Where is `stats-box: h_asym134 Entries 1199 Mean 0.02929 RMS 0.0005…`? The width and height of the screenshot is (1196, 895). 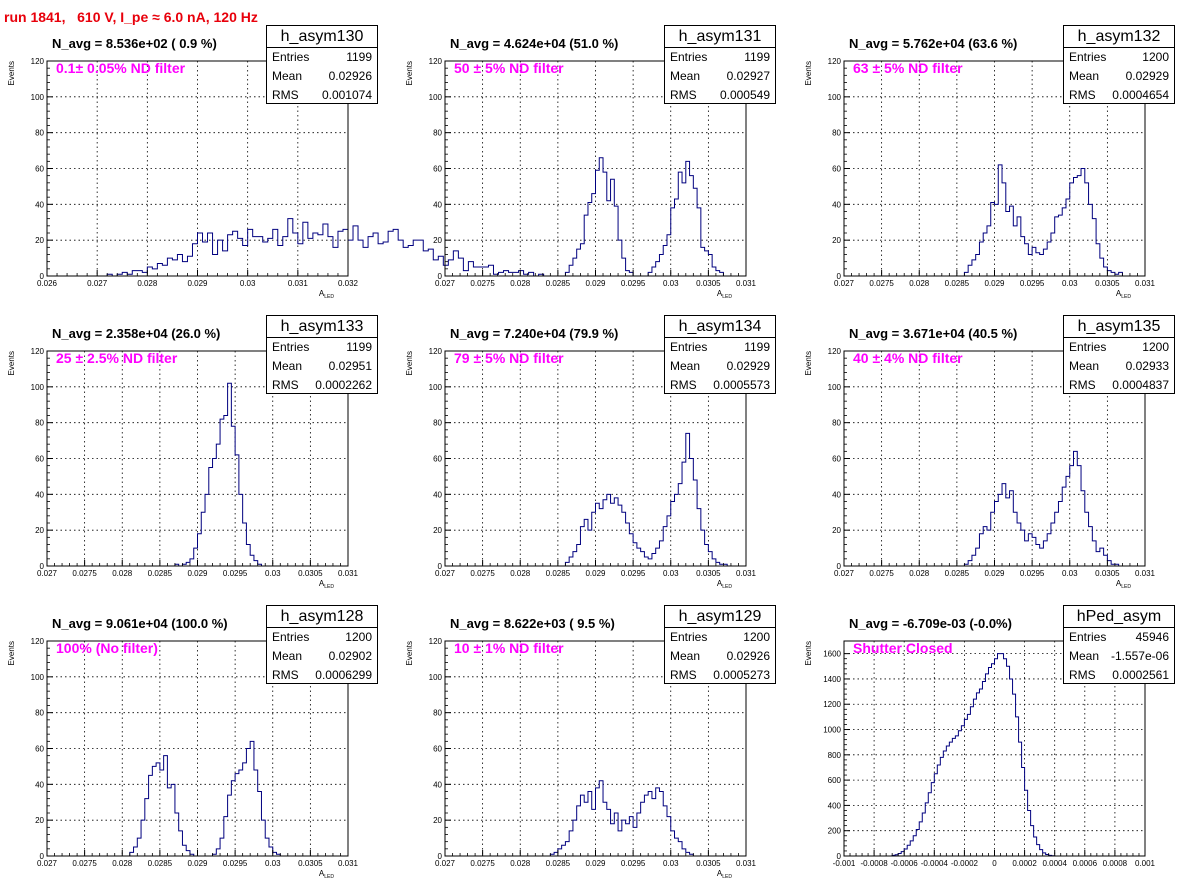
stats-box: h_asym134 Entries 1199 Mean 0.02929 RMS 0.0005… is located at coordinates (720, 354).